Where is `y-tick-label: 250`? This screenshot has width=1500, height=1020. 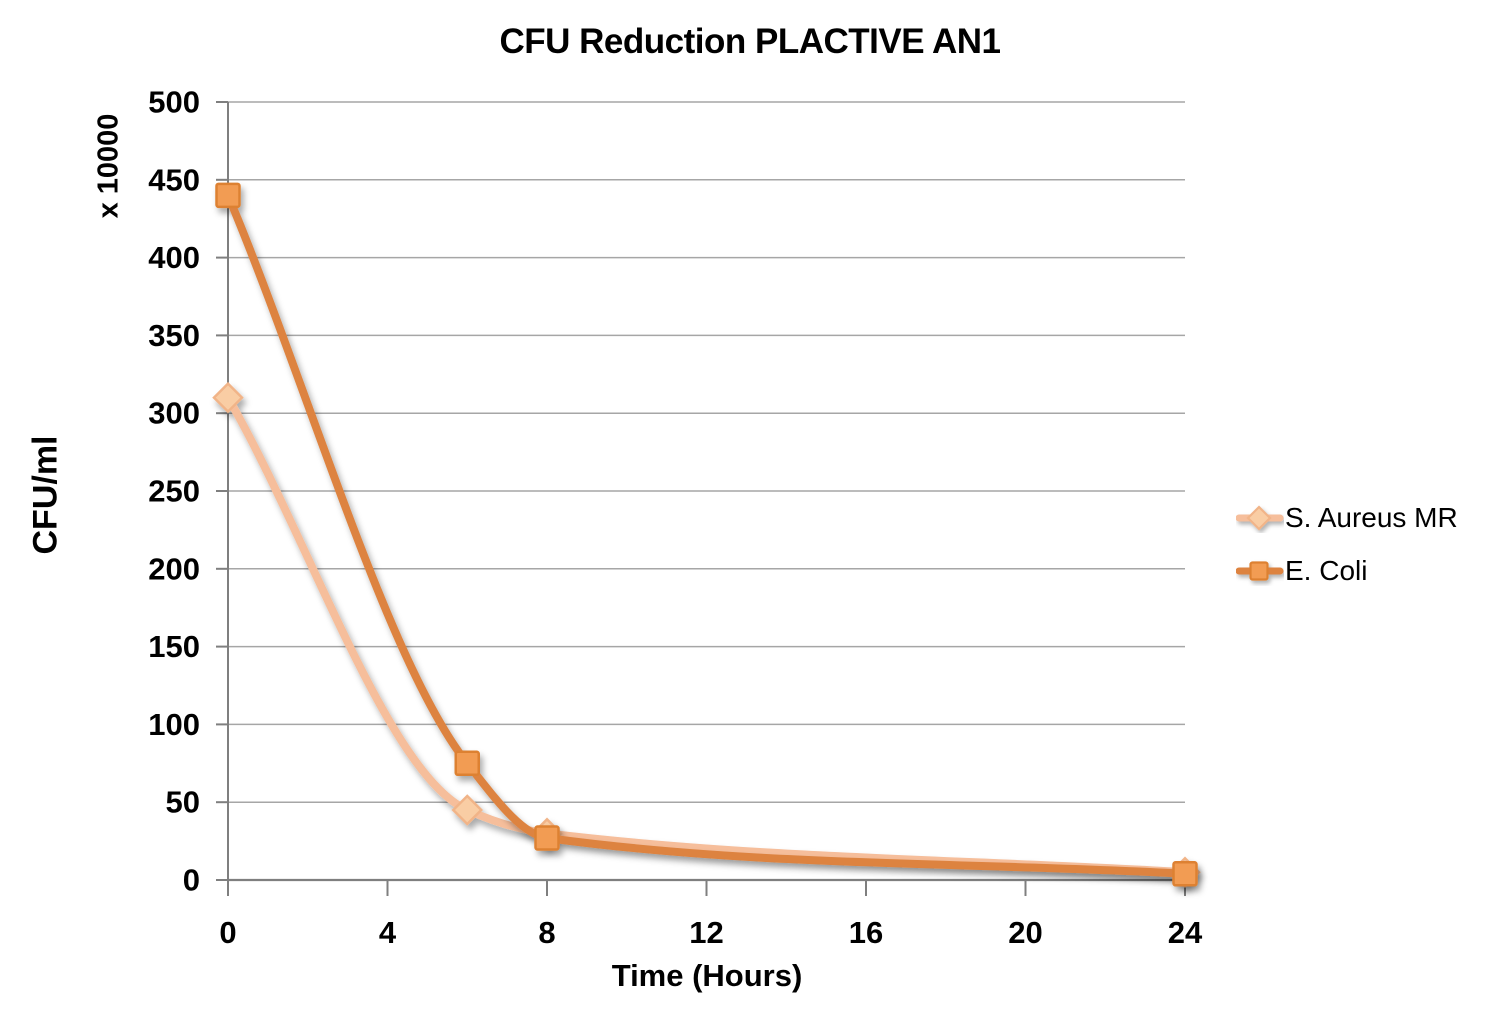
y-tick-label: 250 is located at coordinates (174, 491).